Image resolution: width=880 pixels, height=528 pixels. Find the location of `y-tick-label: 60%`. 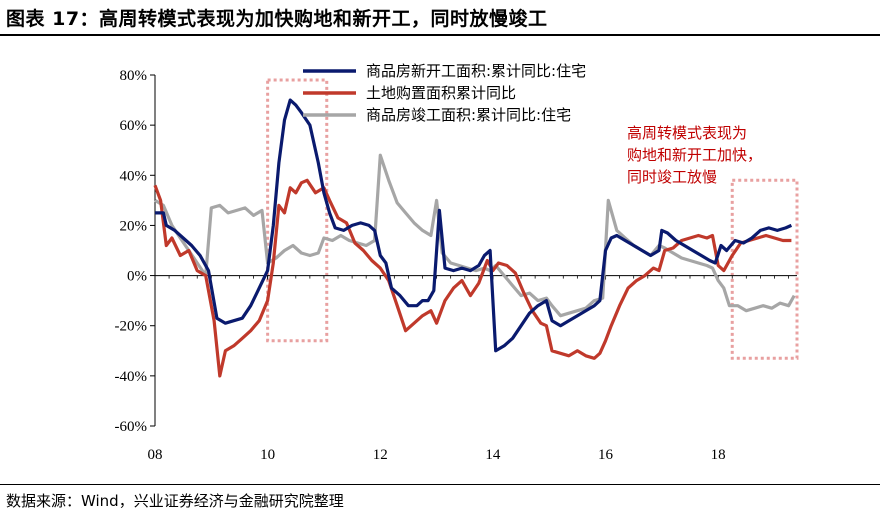

y-tick-label: 60% is located at coordinates (134, 126).